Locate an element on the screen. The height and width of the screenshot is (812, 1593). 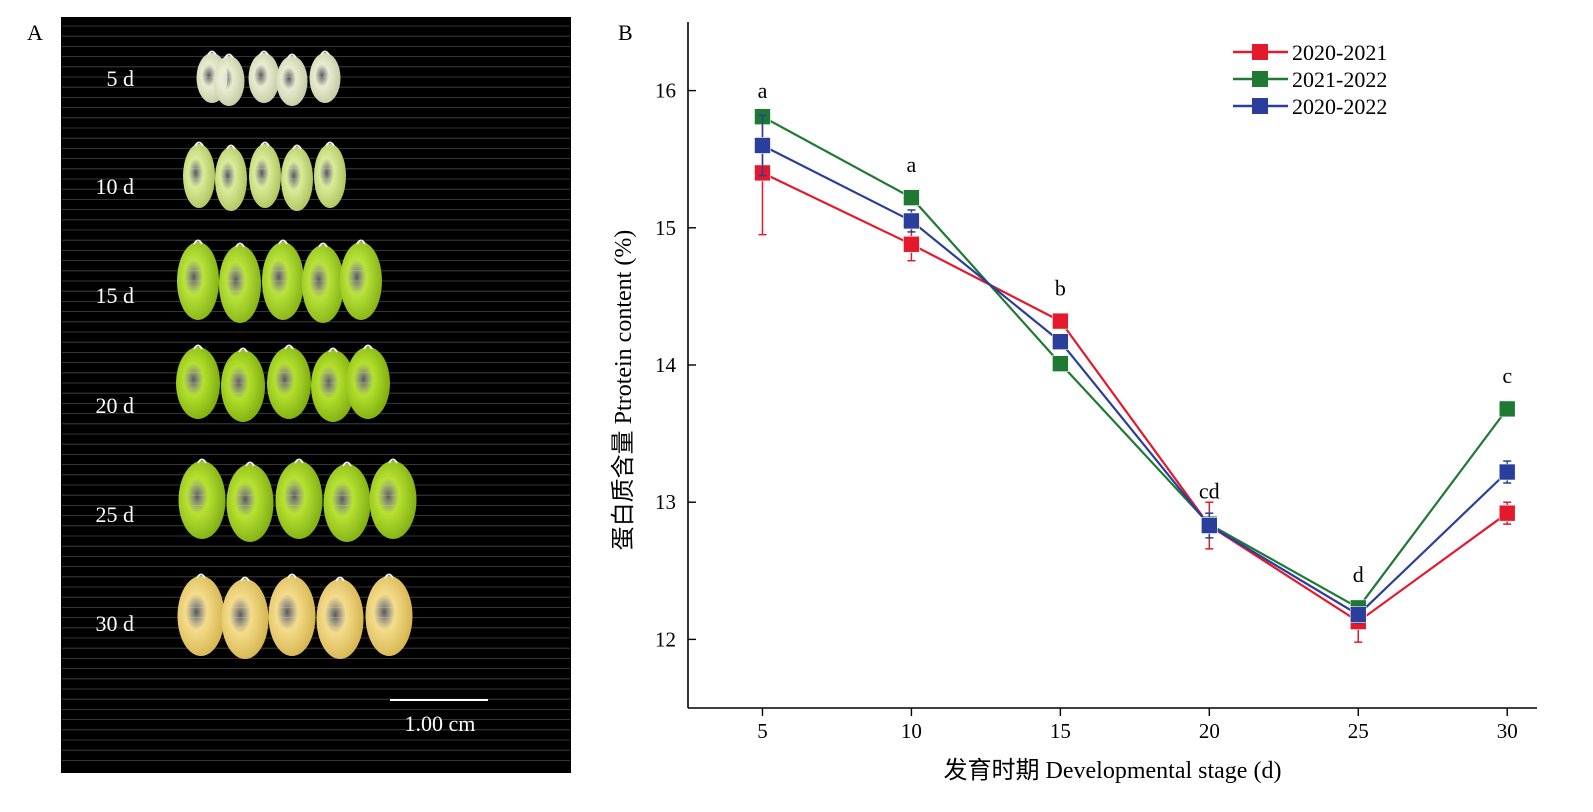
x-tick-label: 20 is located at coordinates (1209, 731).